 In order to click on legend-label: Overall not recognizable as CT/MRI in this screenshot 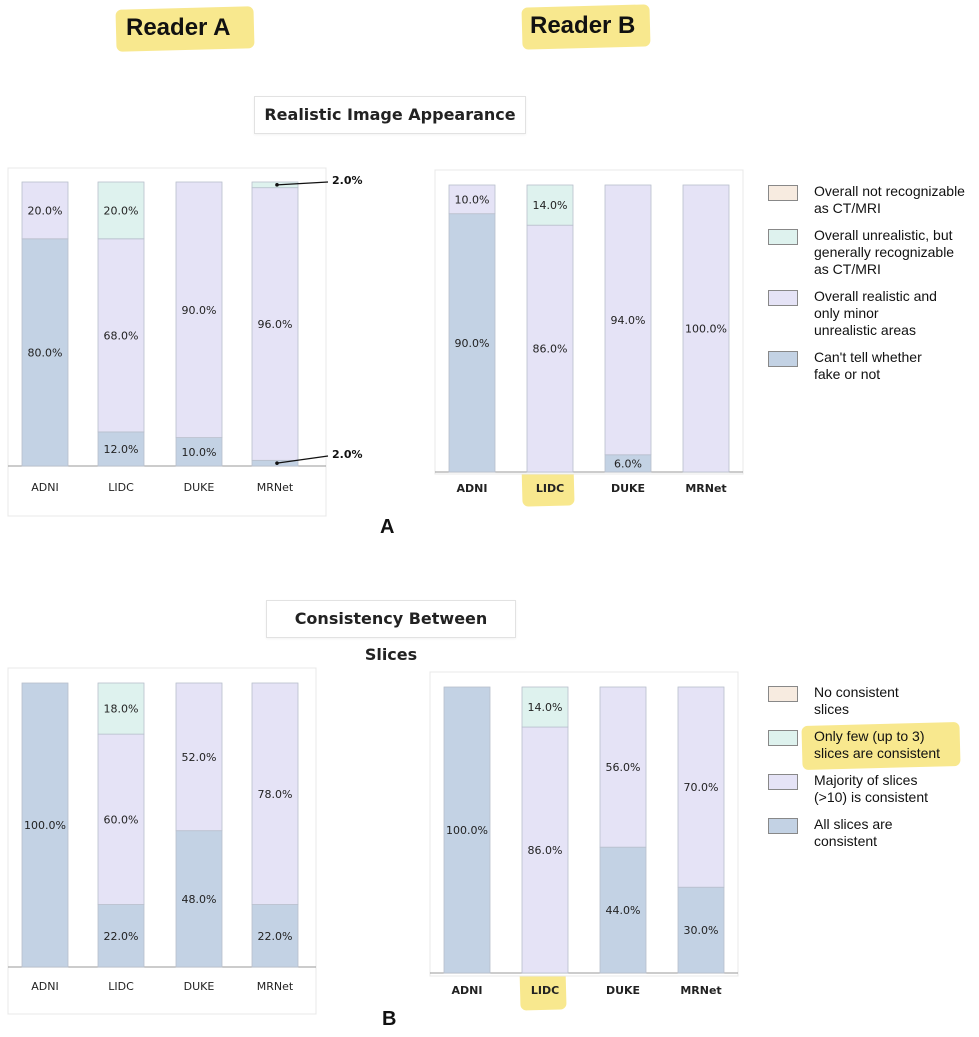, I will do `click(889, 199)`.